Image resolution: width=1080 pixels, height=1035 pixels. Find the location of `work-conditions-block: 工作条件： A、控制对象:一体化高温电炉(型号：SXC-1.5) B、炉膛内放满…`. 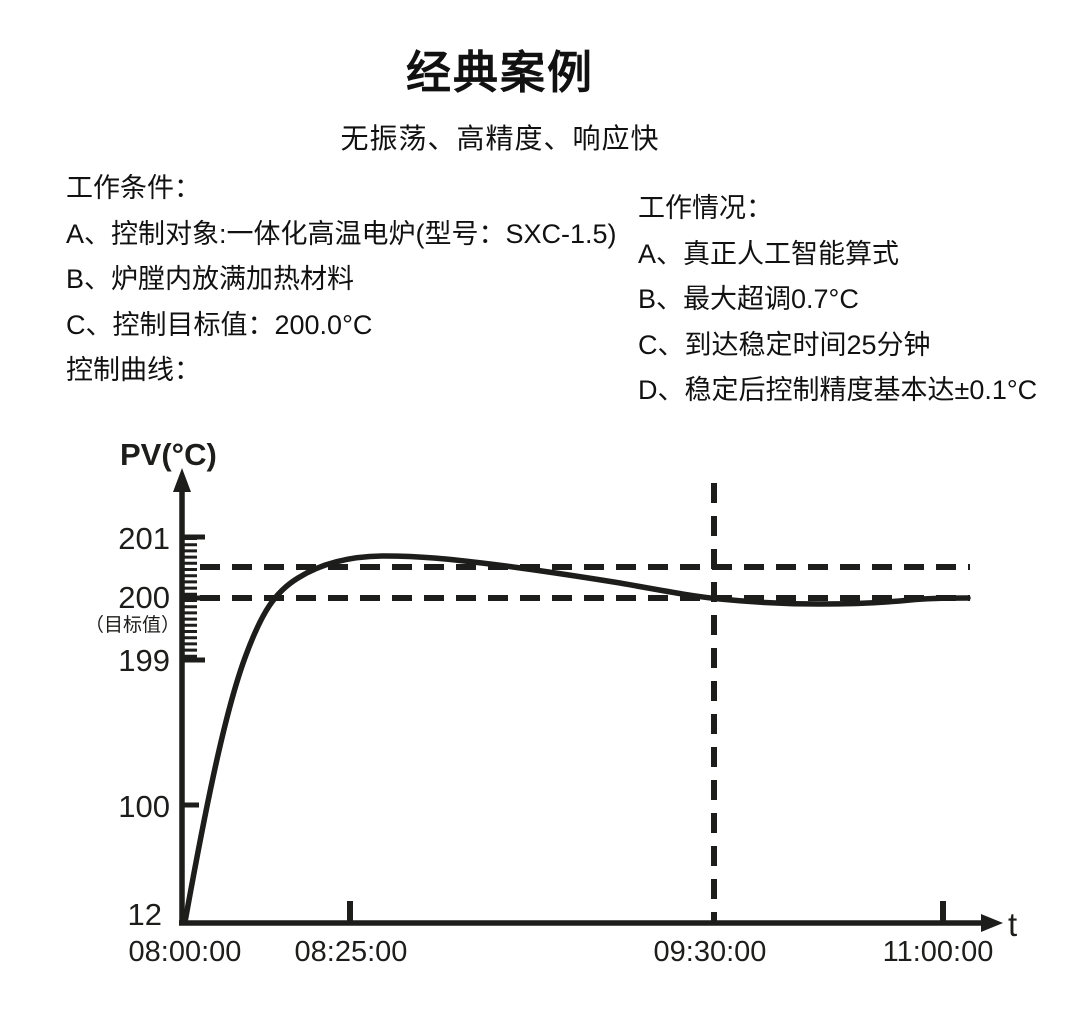

work-conditions-block: 工作条件： A、控制对象:一体化高温电炉(型号：SXC-1.5) B、炉膛内放满… is located at coordinates (341, 280).